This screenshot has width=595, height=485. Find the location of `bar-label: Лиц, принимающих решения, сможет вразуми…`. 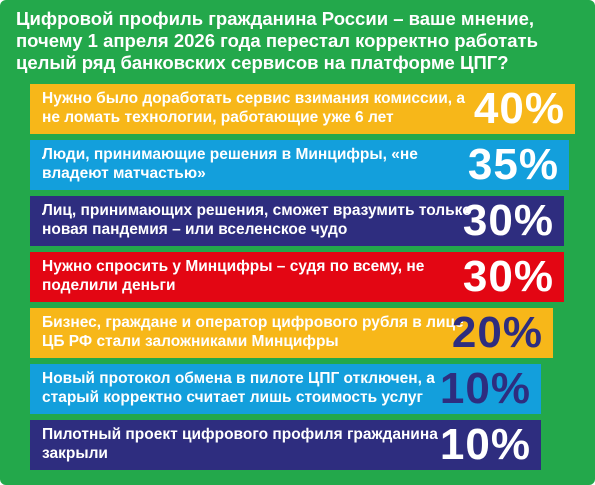

bar-label: Лиц, принимающих решения, сможет вразуми… is located at coordinates (257, 220).